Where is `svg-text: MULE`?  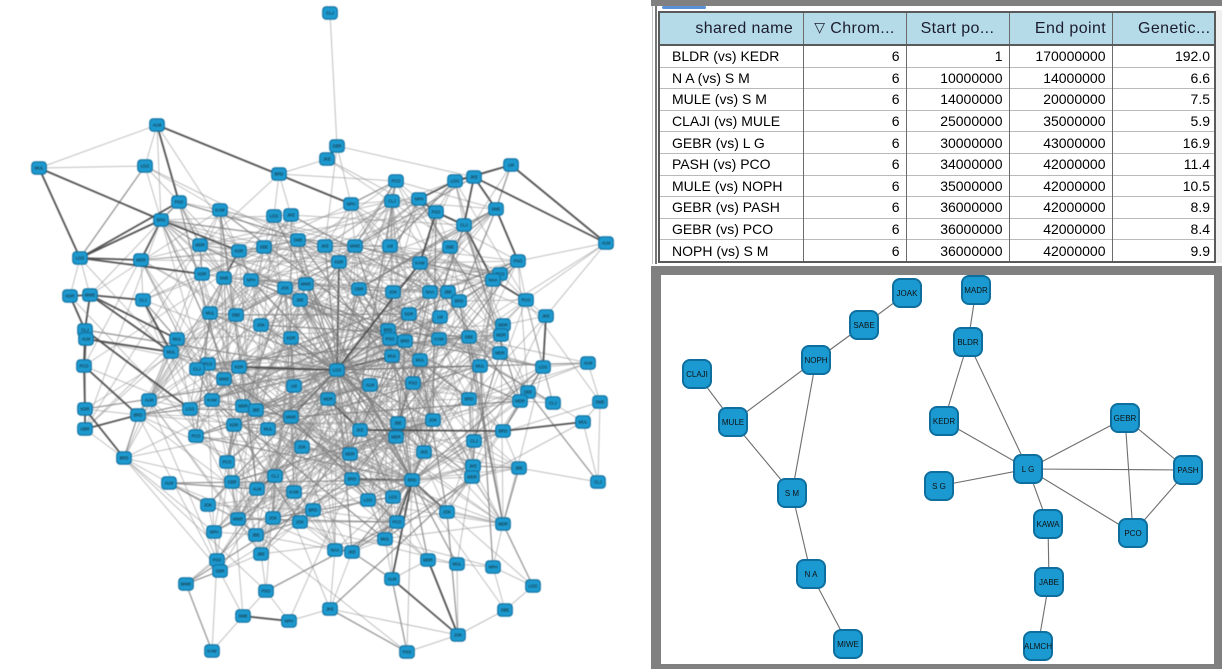 svg-text: MULE is located at coordinates (733, 422).